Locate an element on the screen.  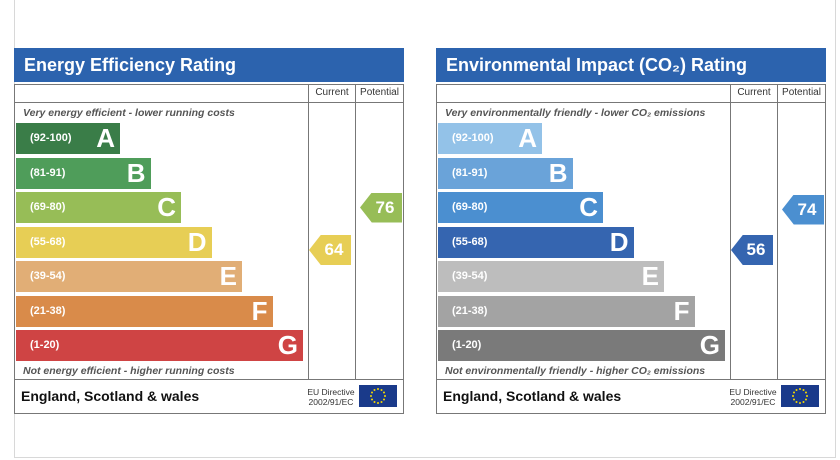
current-rating-arrow: 56 is located at coordinates (752, 250).